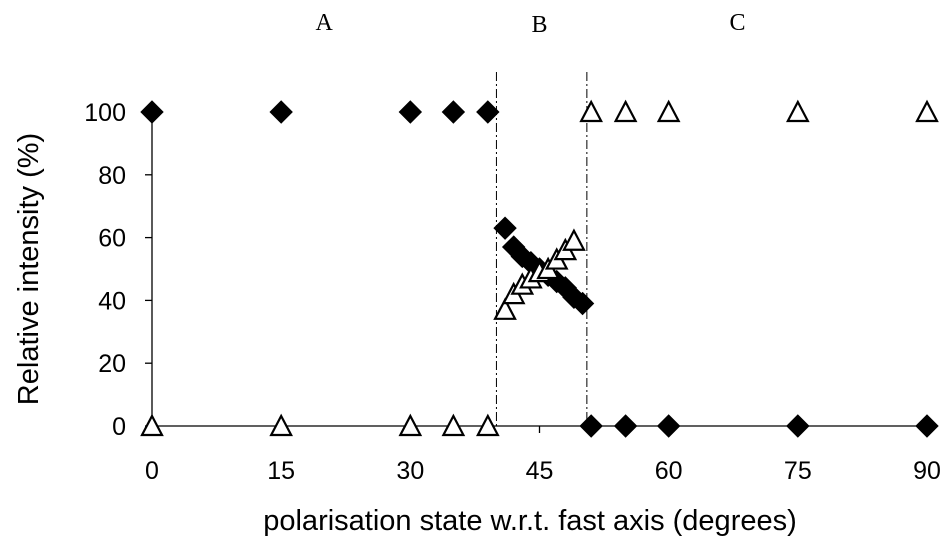 Image resolution: width=950 pixels, height=555 pixels. Describe the element at coordinates (112, 364) in the screenshot. I see `y-tick-label: 20` at that location.